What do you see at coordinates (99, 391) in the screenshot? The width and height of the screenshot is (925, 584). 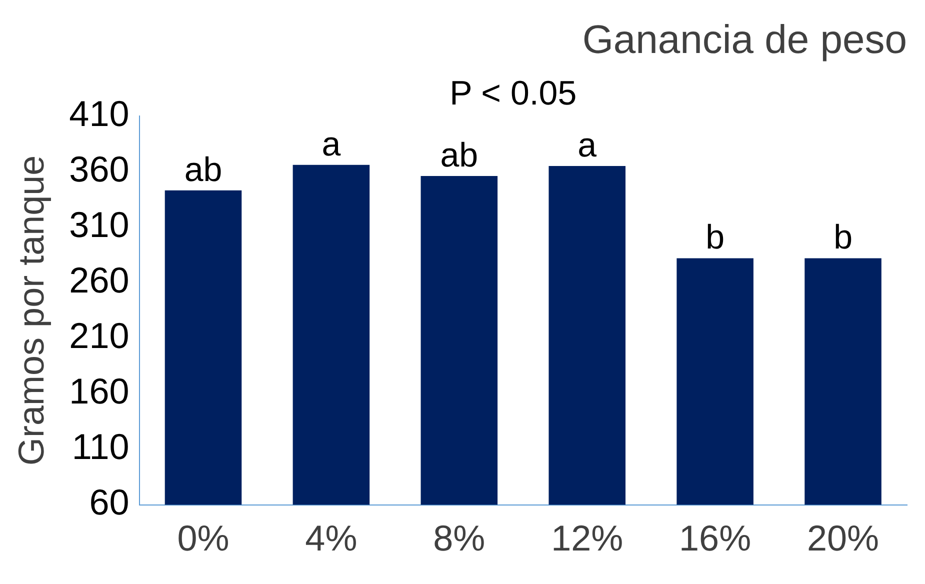 I see `y-tick-label: 160` at bounding box center [99, 391].